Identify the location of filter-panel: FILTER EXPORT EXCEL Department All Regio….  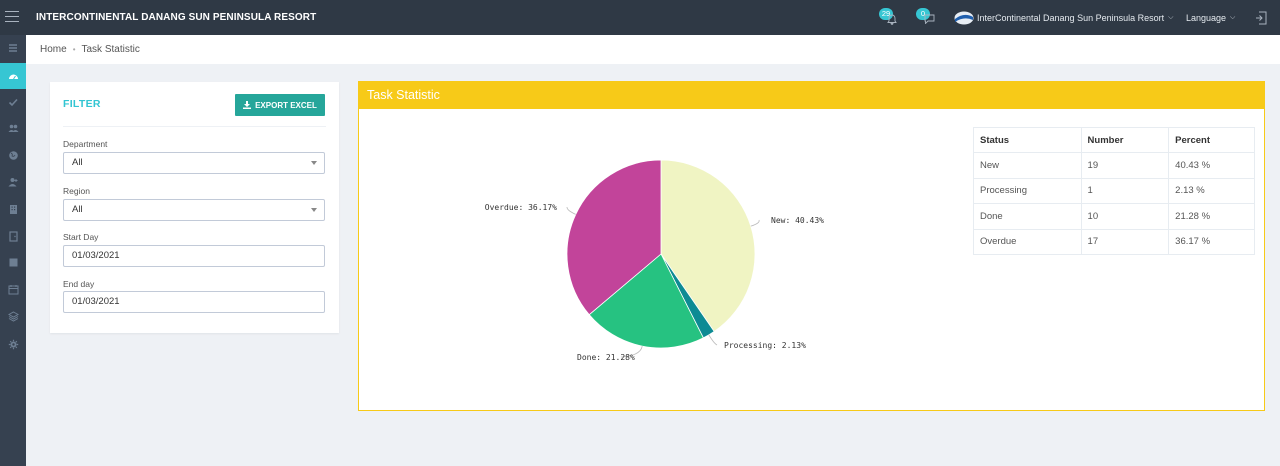
(194, 207).